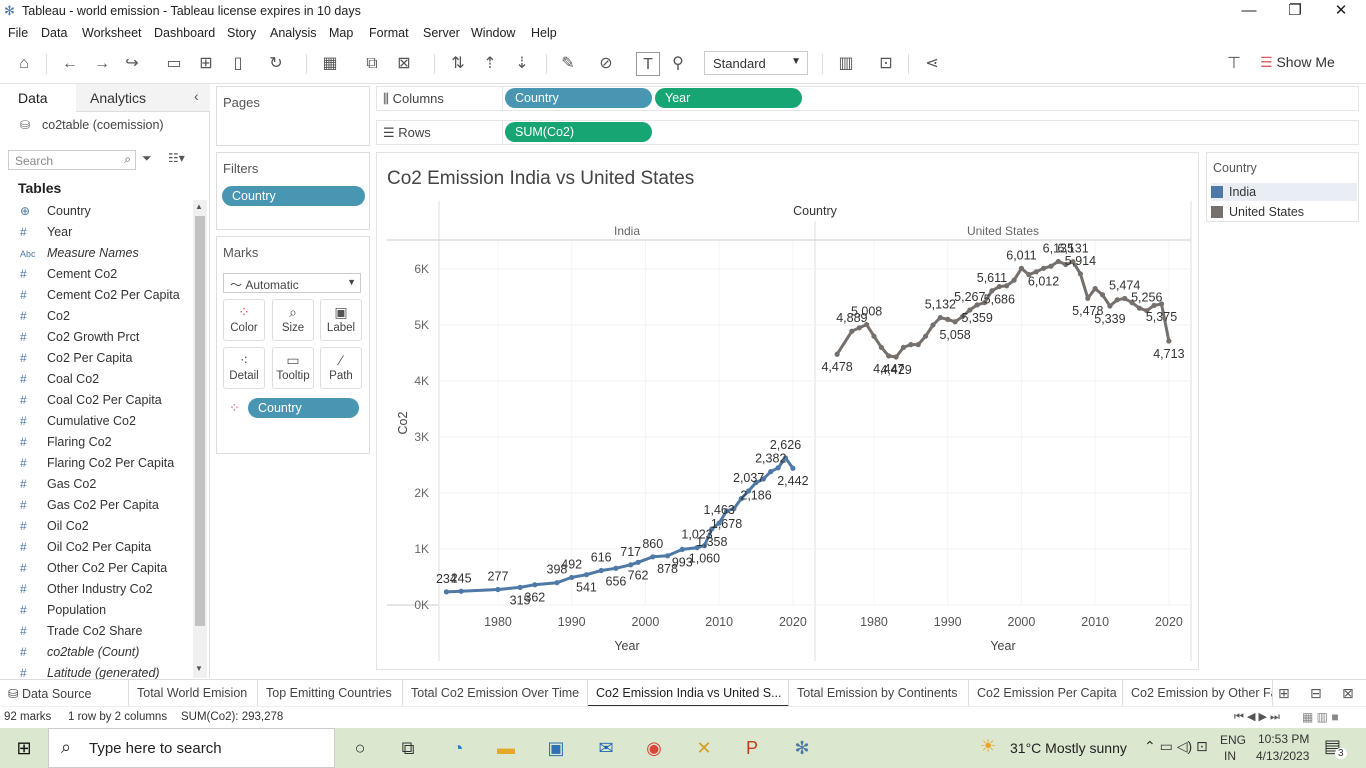 Image resolution: width=1366 pixels, height=768 pixels. Describe the element at coordinates (200, 421) in the screenshot. I see `scrollbar-thumb` at that location.